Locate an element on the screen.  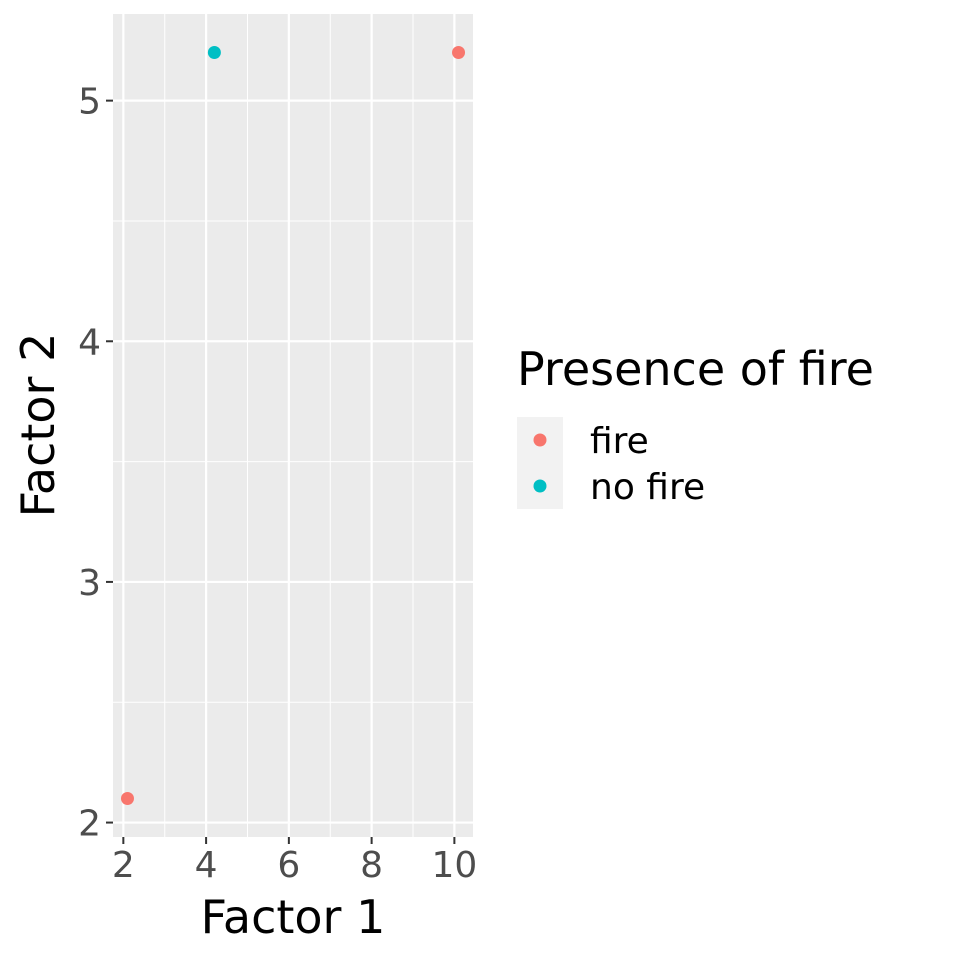
legend-title: Presence of fire is located at coordinates (695, 369).